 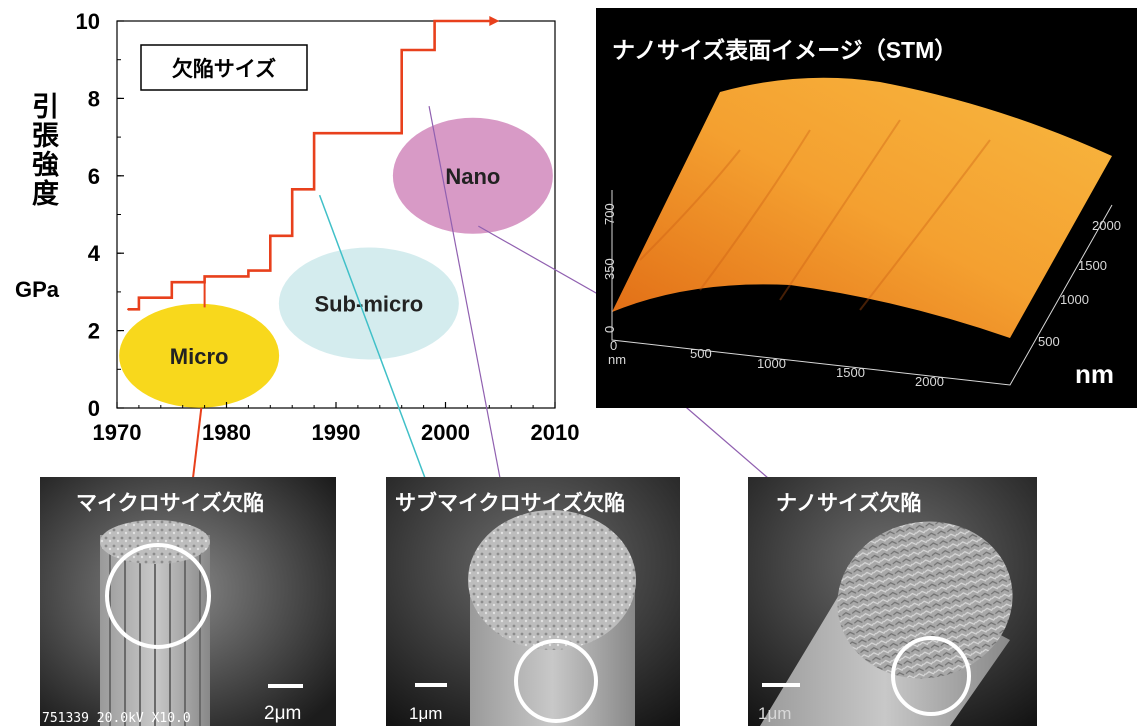 I want to click on sem1-scale-label: 2μm, so click(x=282, y=713).